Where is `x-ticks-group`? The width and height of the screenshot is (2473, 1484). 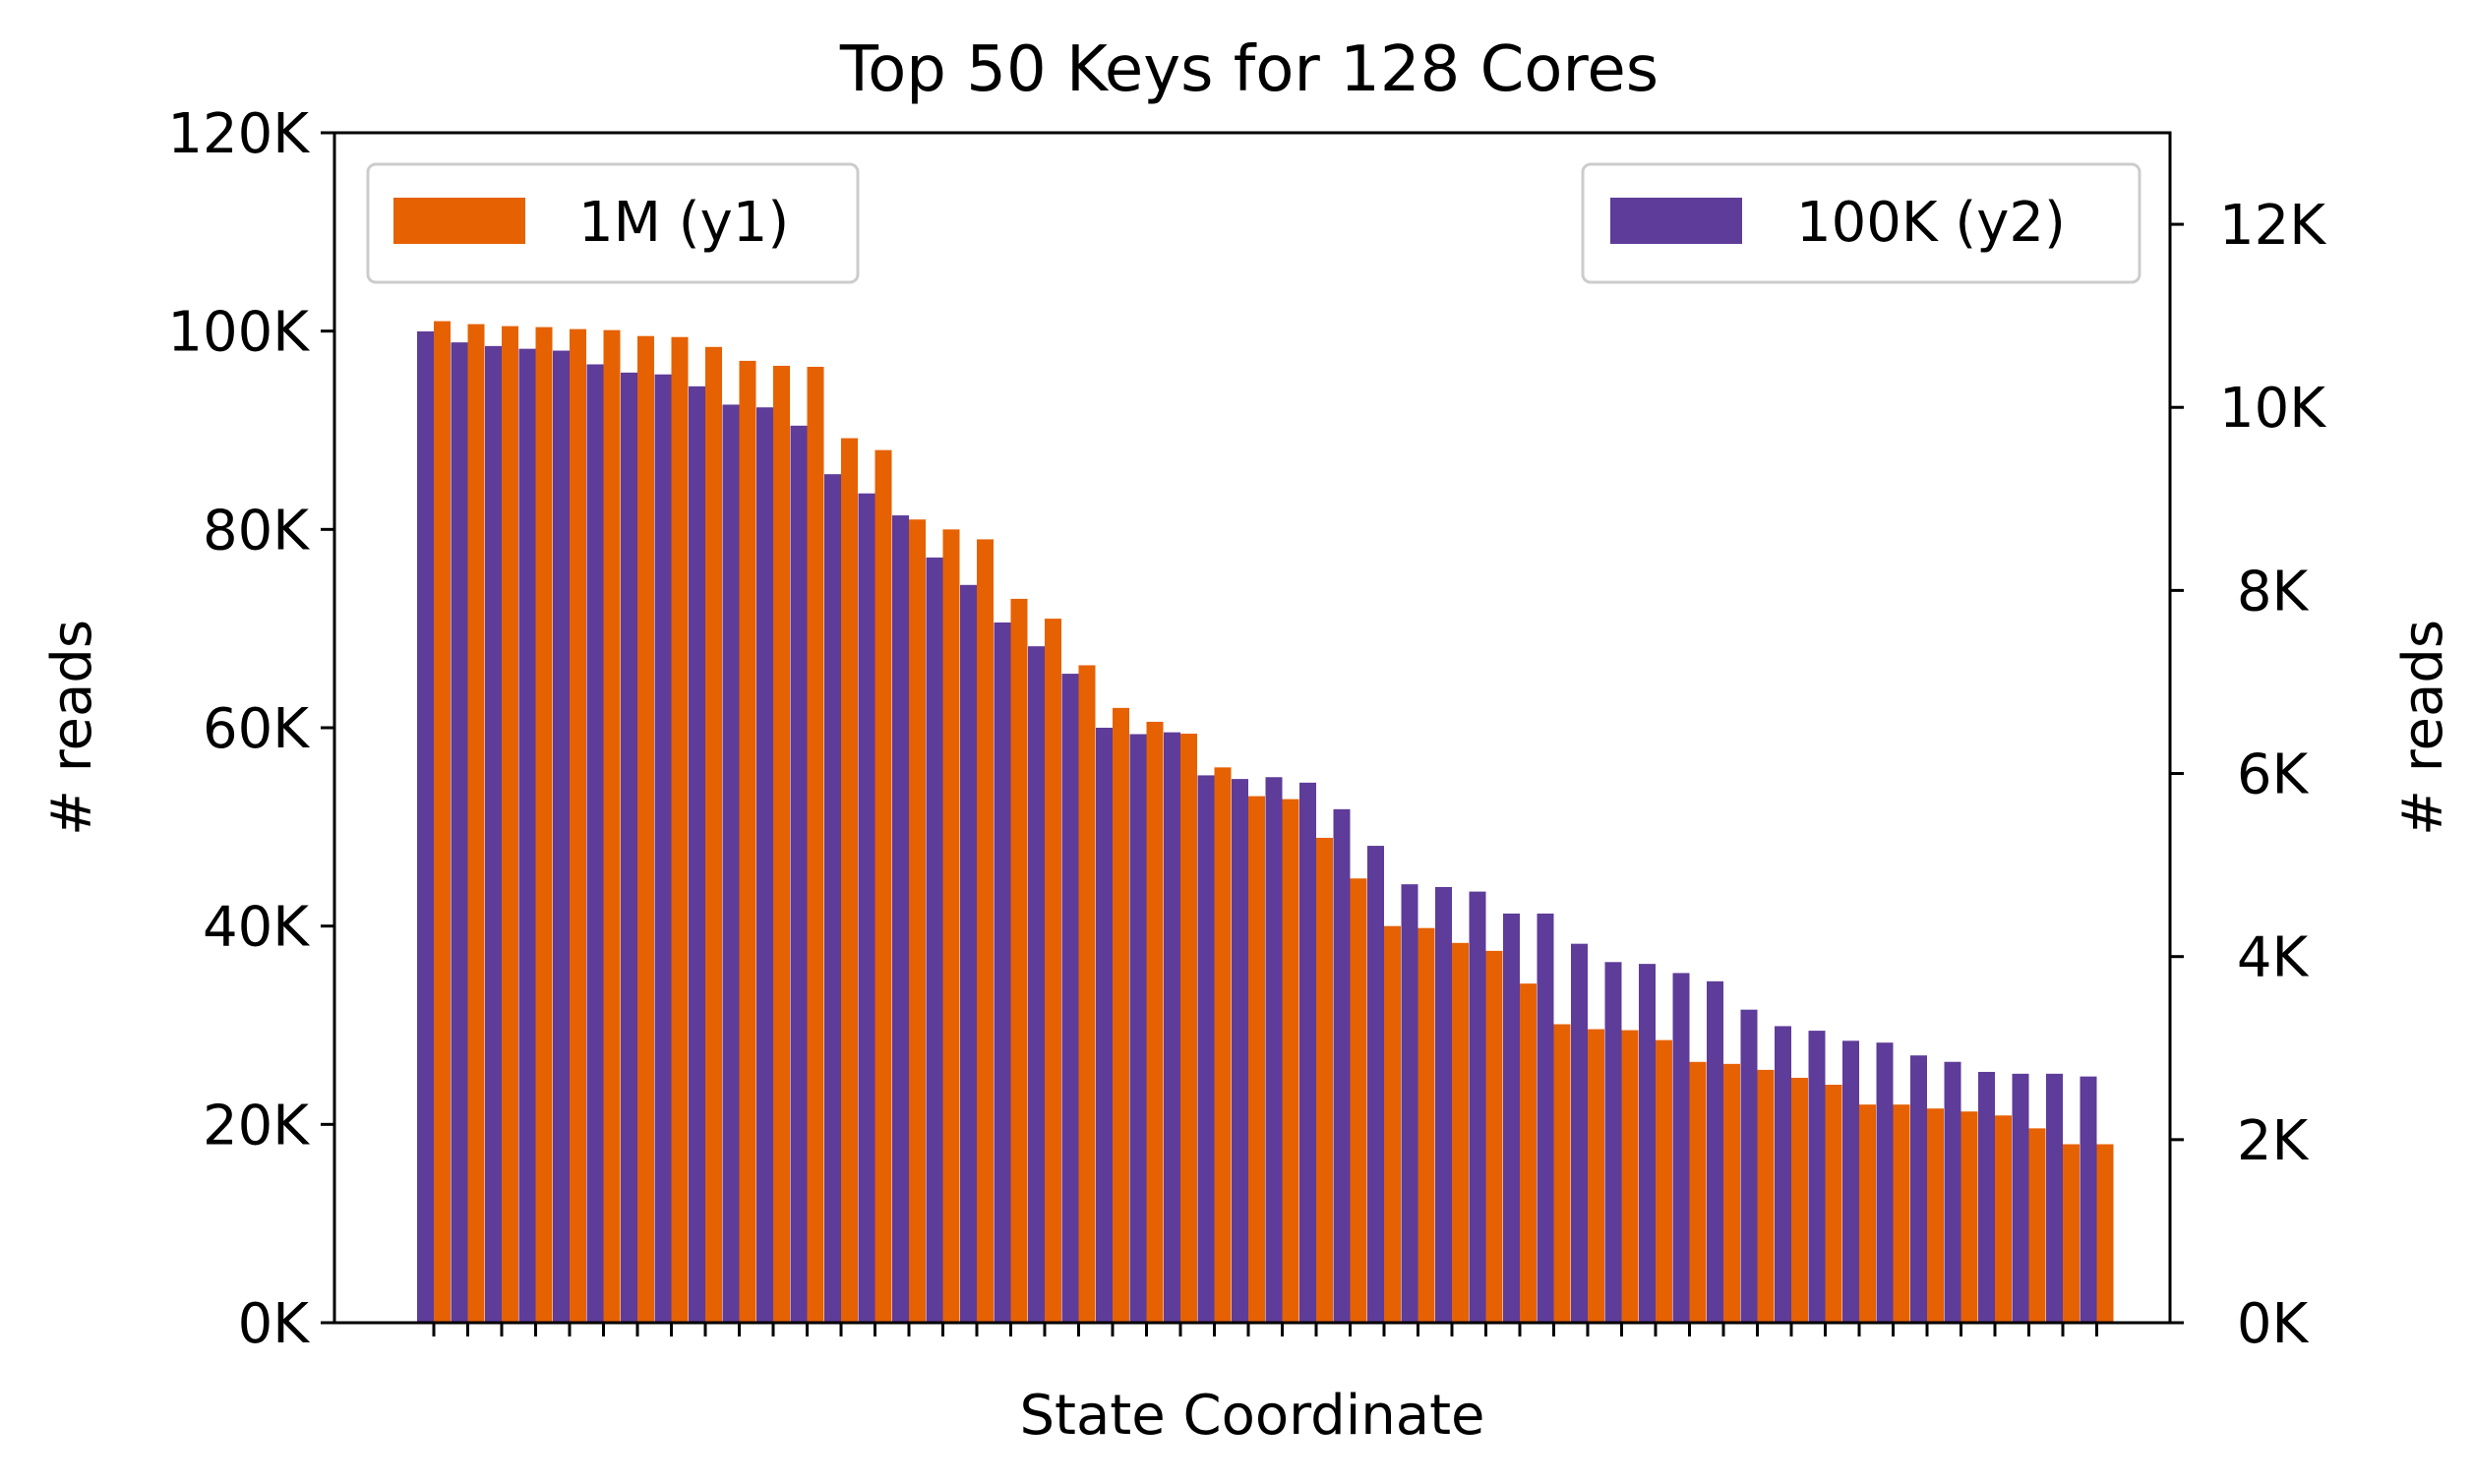
x-ticks-group is located at coordinates (1265, 1330).